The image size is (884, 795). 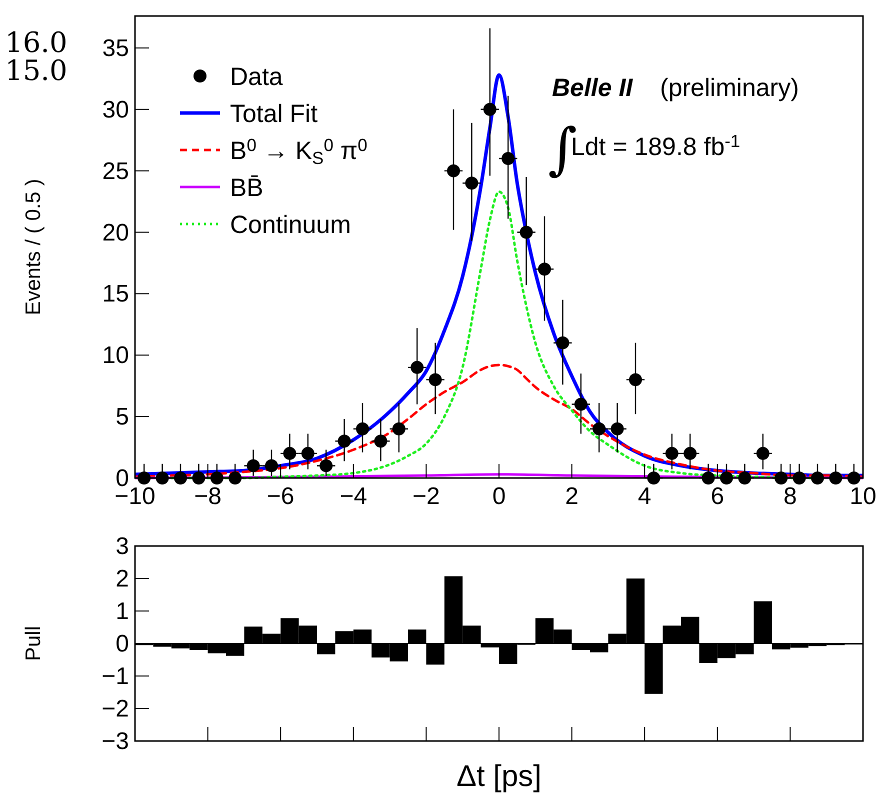 I want to click on x-tick-label: 10, so click(x=863, y=496).